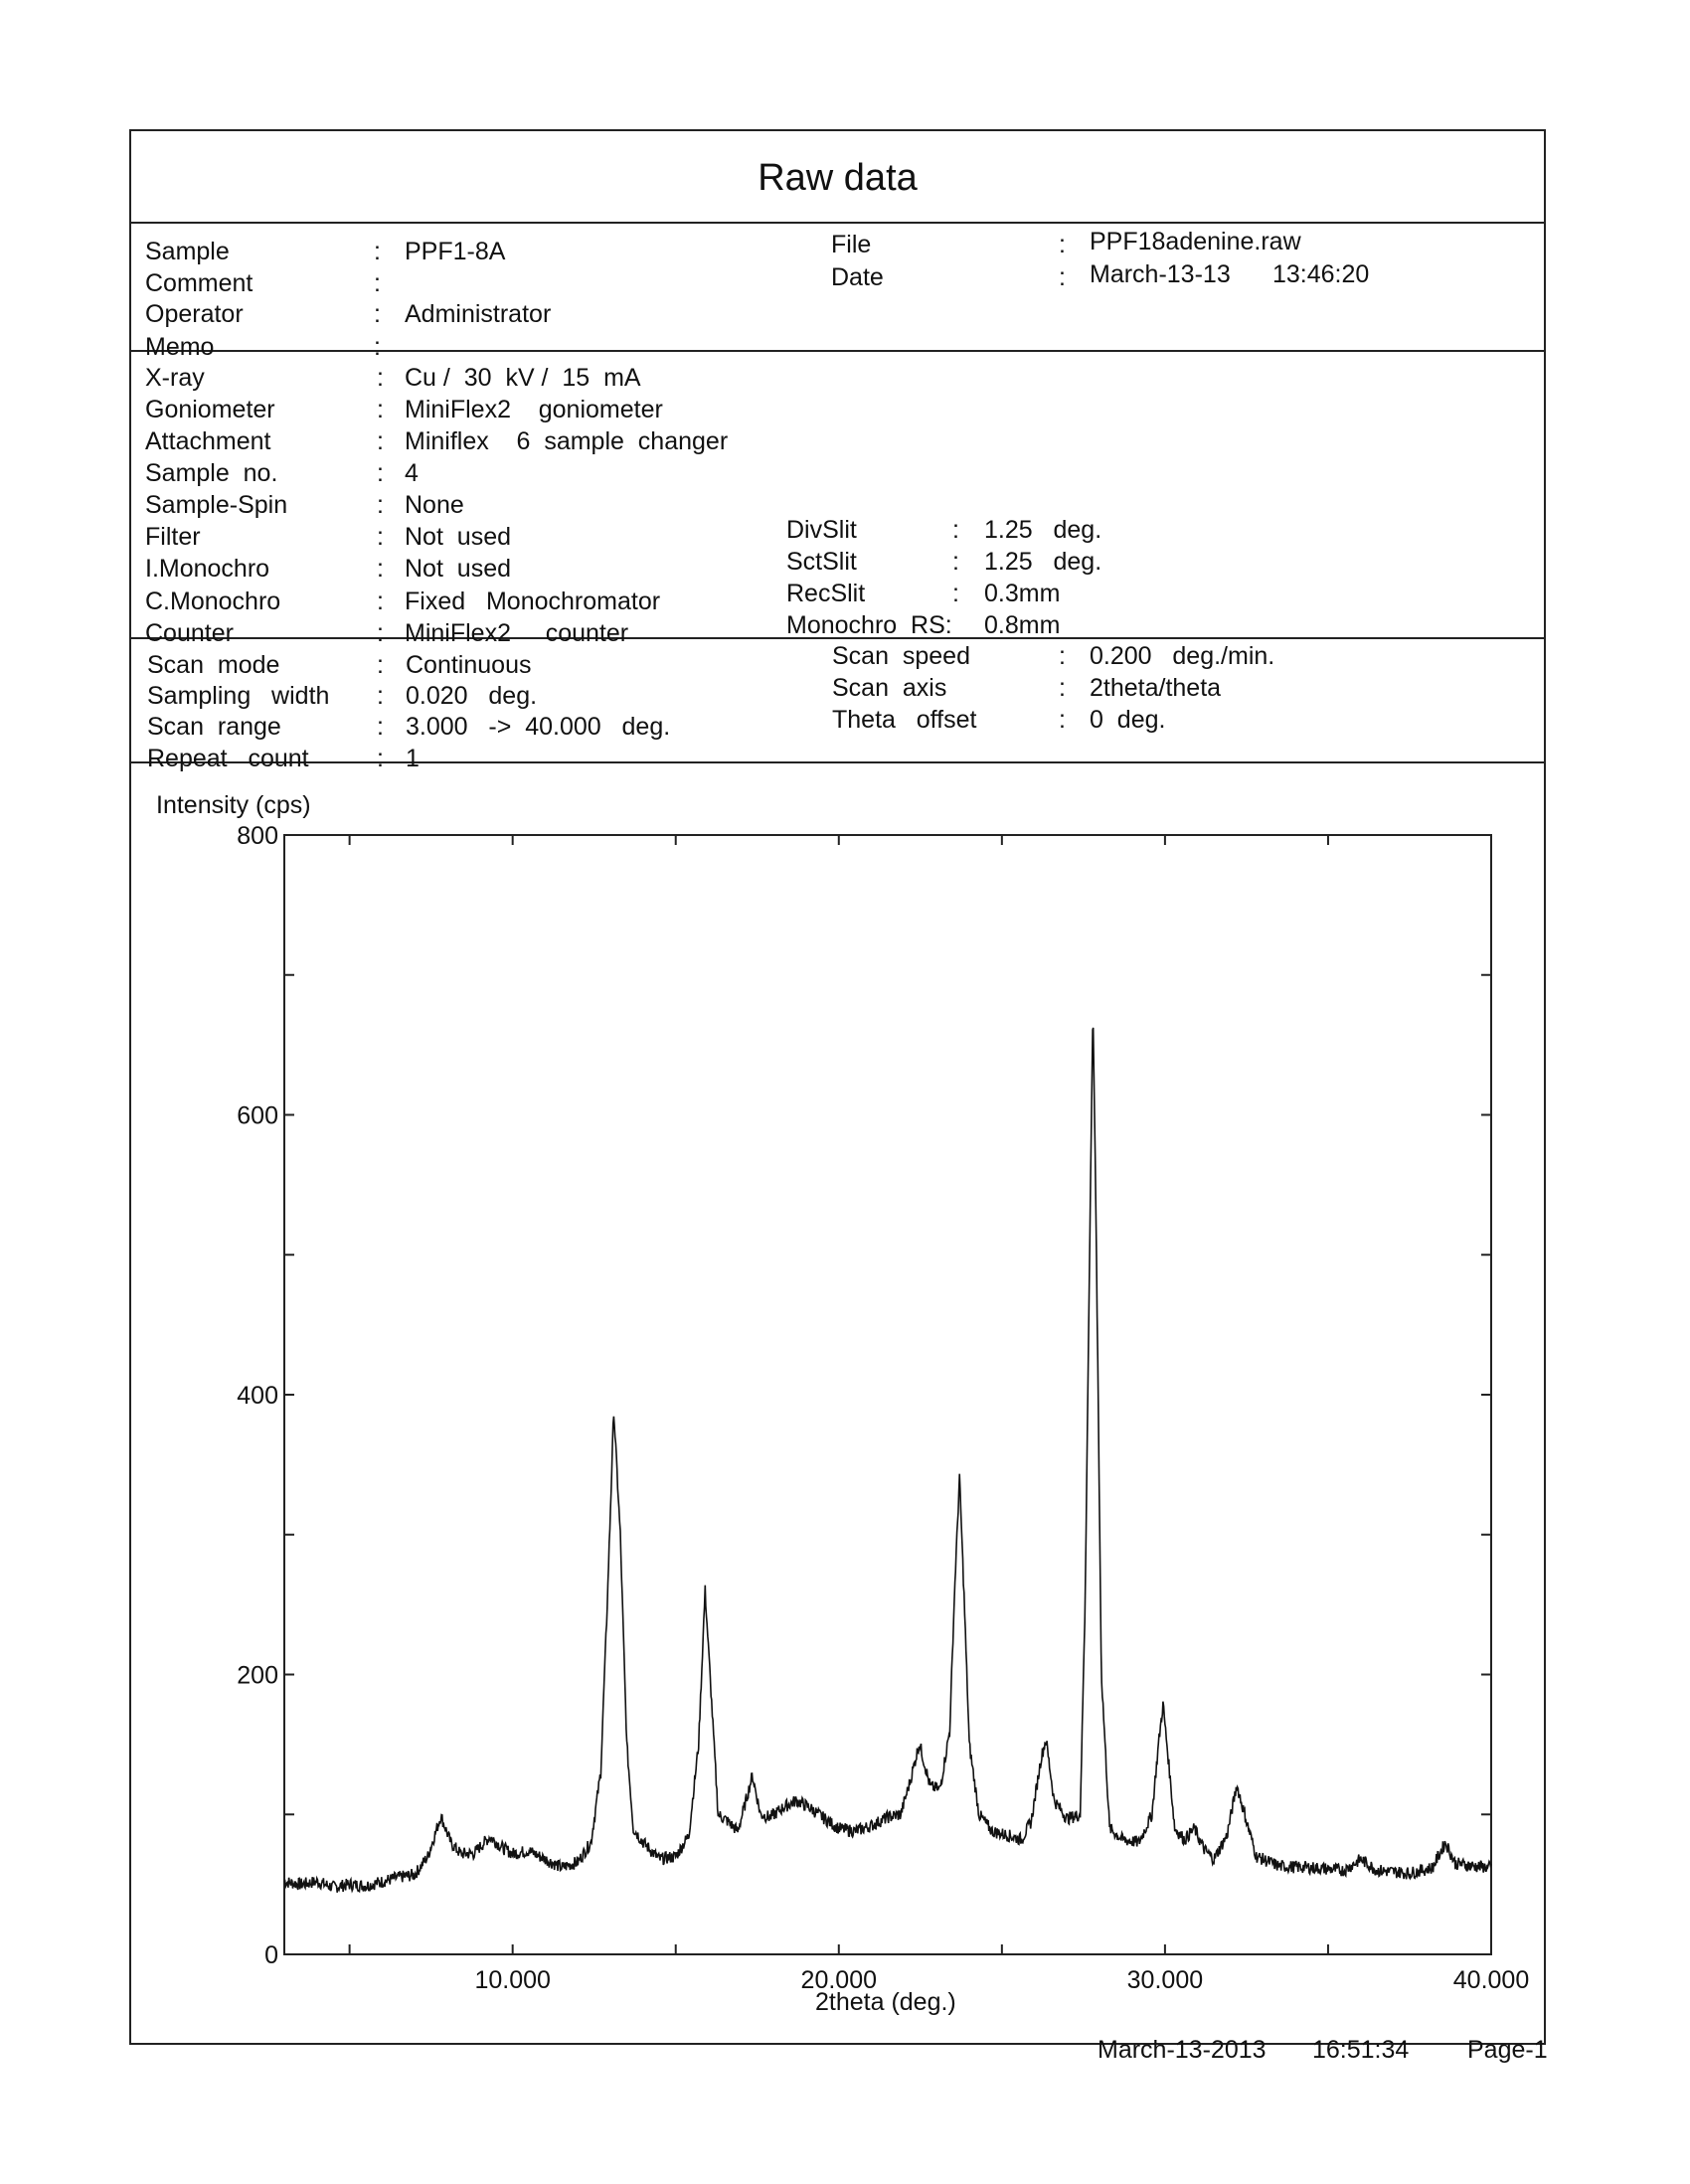 This screenshot has height=2184, width=1690. I want to click on c-monochro-value: Fixed Monochromator, so click(533, 601).